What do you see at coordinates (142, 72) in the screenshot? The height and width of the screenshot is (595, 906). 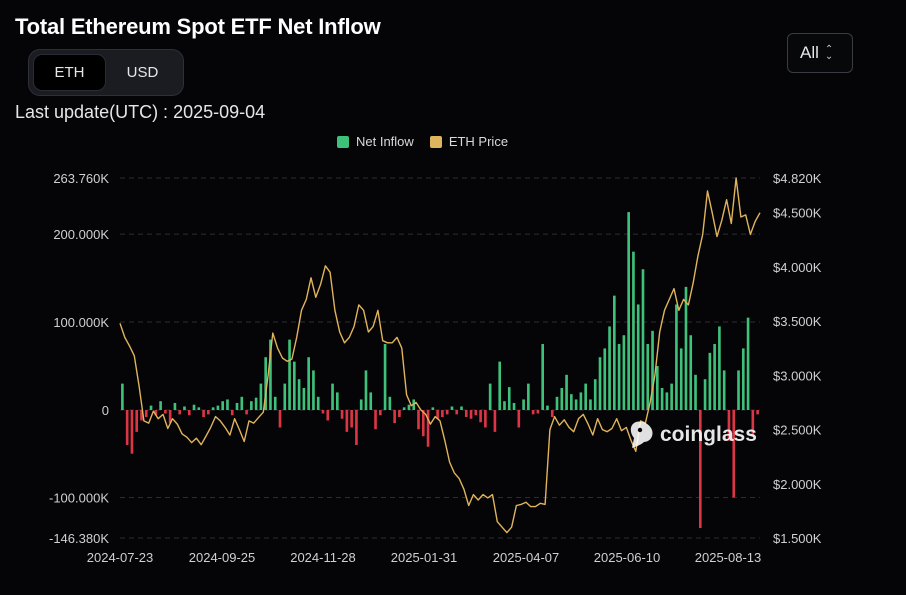 I see `unit-usd-button: USD` at bounding box center [142, 72].